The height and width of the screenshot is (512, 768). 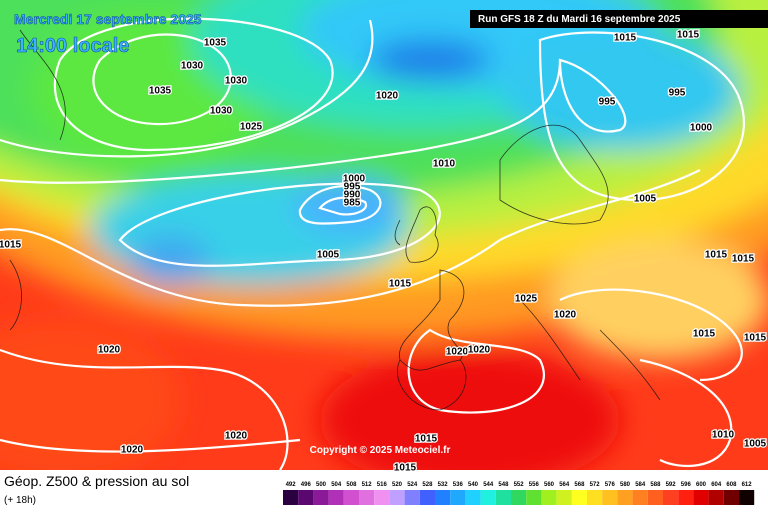 What do you see at coordinates (701, 485) in the screenshot?
I see `scale-label: 600` at bounding box center [701, 485].